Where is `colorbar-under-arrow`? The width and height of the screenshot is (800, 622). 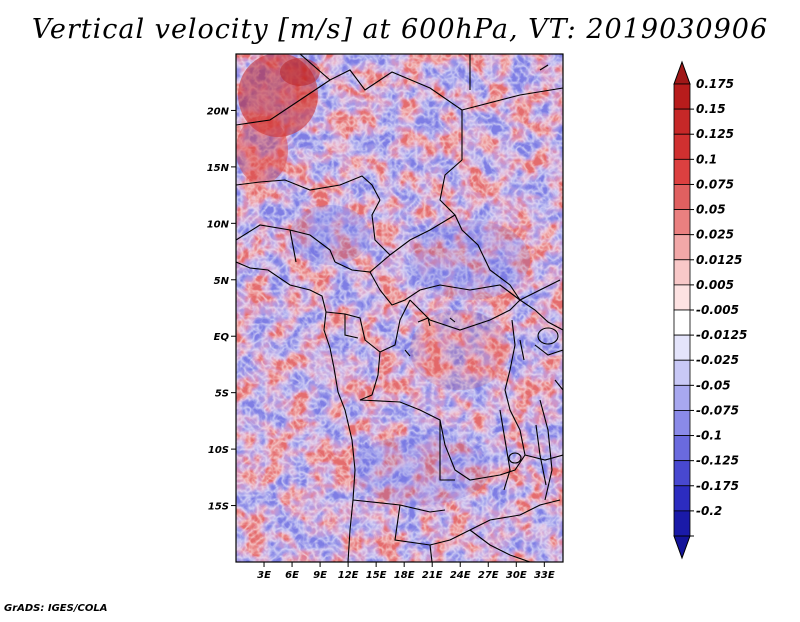
colorbar-under-arrow is located at coordinates (682, 547).